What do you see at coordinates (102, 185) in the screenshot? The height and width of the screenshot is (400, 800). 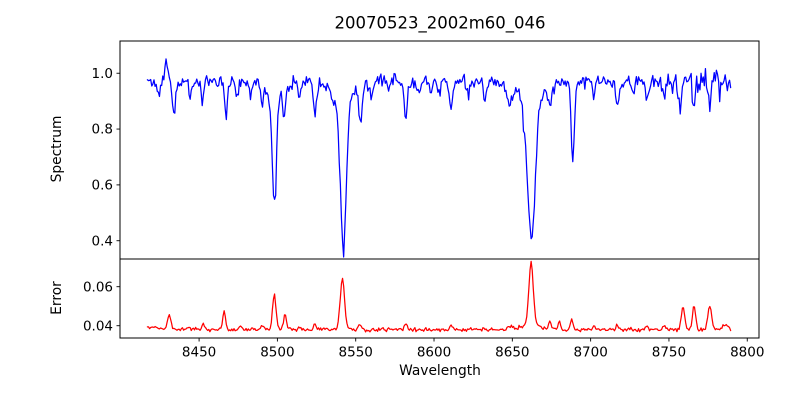 I see `spectrum-y-tick-label: 0.6` at bounding box center [102, 185].